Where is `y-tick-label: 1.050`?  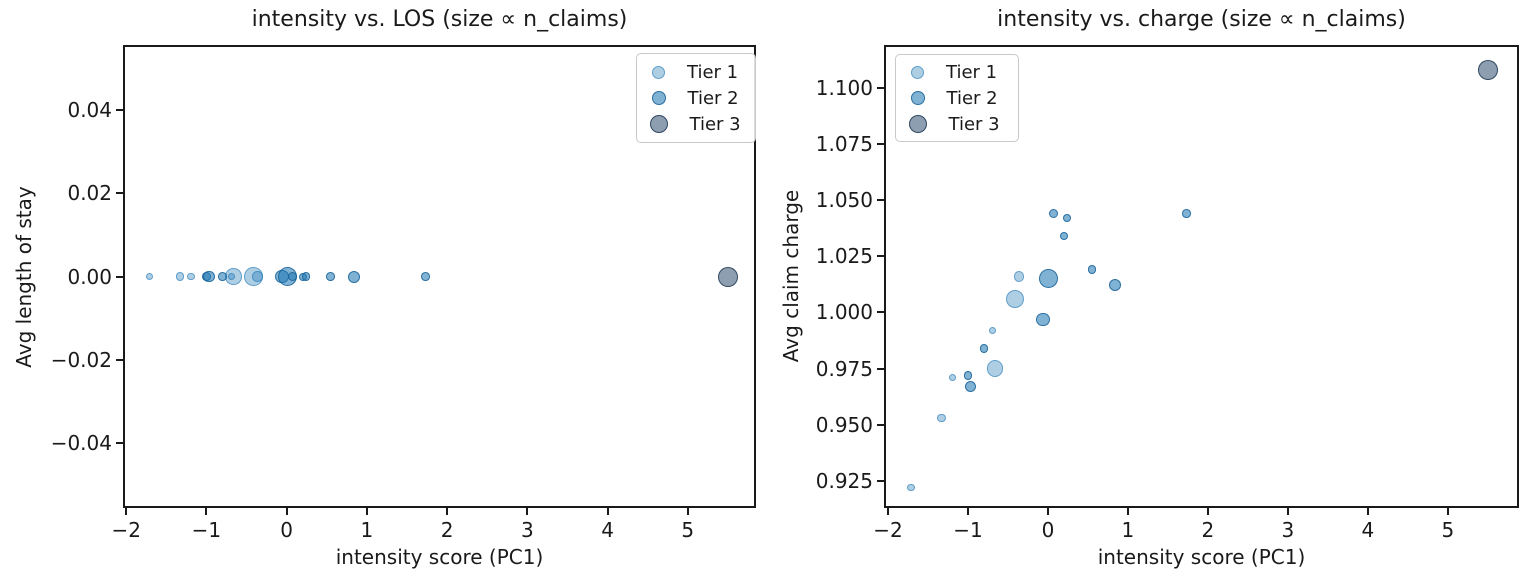
y-tick-label: 1.050 is located at coordinates (844, 200).